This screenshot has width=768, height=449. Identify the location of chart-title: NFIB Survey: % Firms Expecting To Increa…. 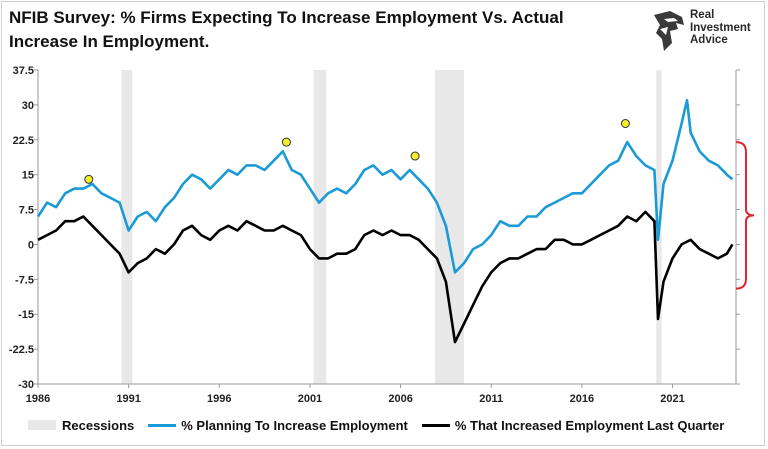
(286, 29).